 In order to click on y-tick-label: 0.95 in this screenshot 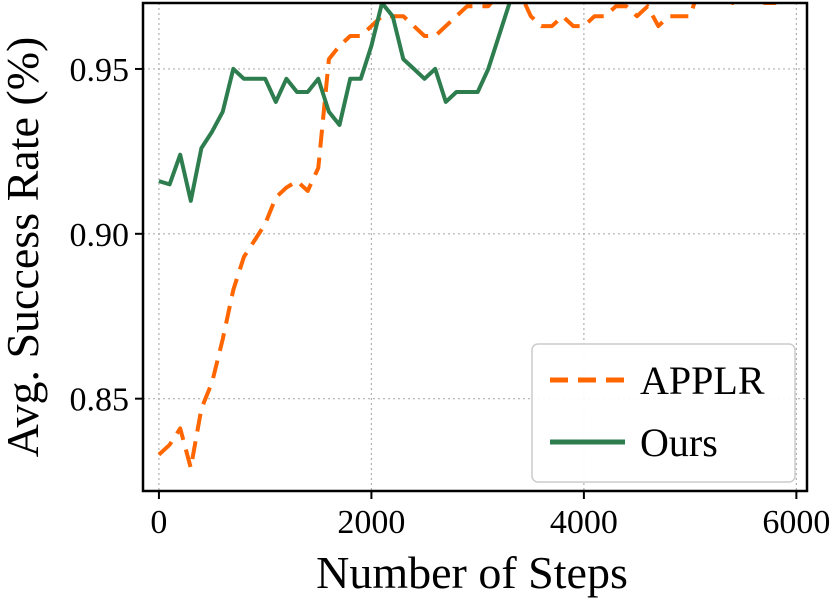, I will do `click(100, 70)`.